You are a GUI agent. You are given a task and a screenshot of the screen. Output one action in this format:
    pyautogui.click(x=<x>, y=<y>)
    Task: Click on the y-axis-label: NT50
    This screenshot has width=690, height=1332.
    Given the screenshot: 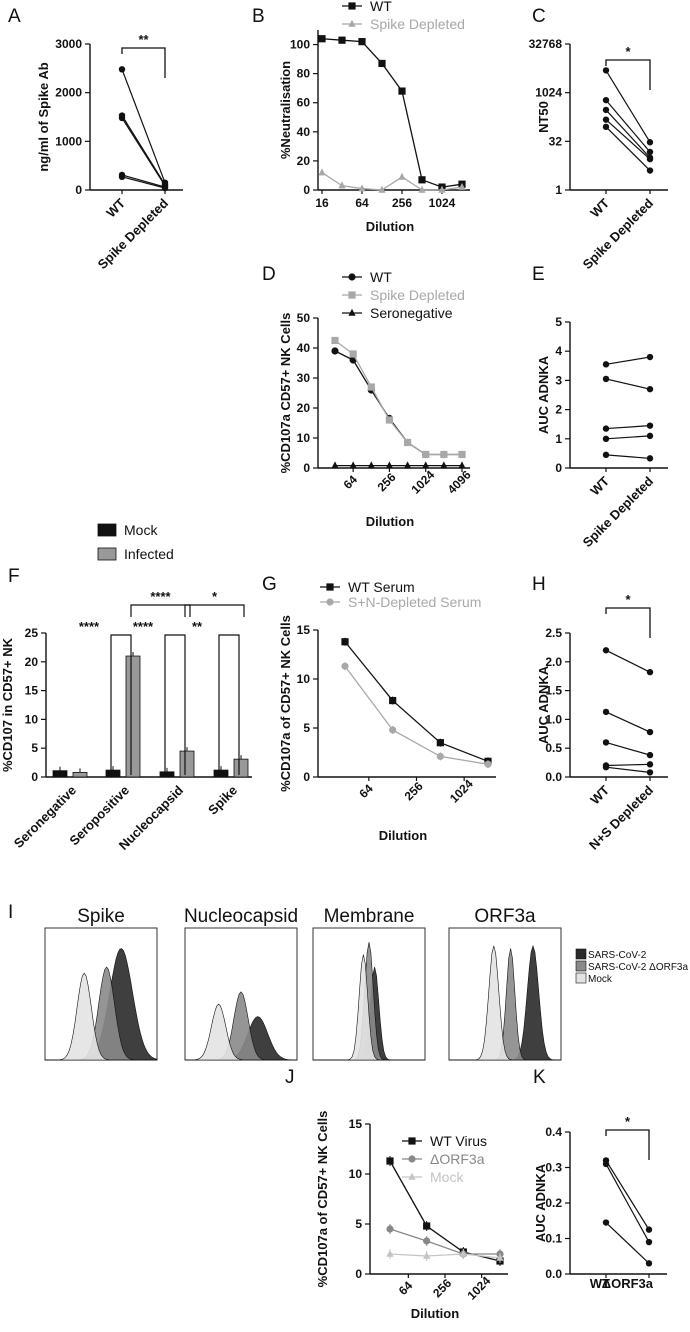 What is the action you would take?
    pyautogui.click(x=543, y=117)
    